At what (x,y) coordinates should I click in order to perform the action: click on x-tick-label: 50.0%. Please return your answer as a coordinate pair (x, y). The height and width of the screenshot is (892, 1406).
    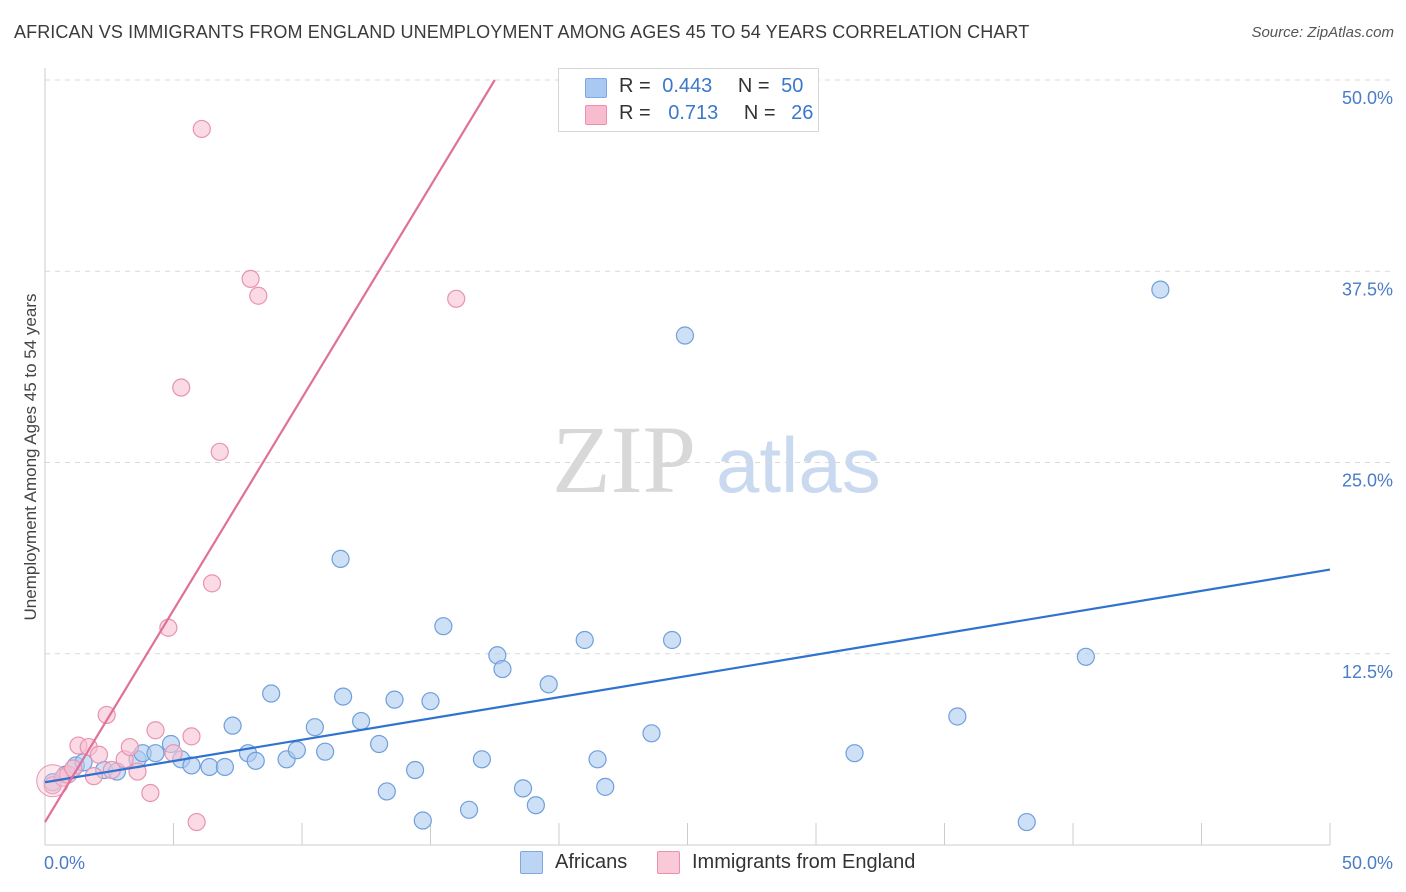
    Looking at the image, I should click on (1367, 863).